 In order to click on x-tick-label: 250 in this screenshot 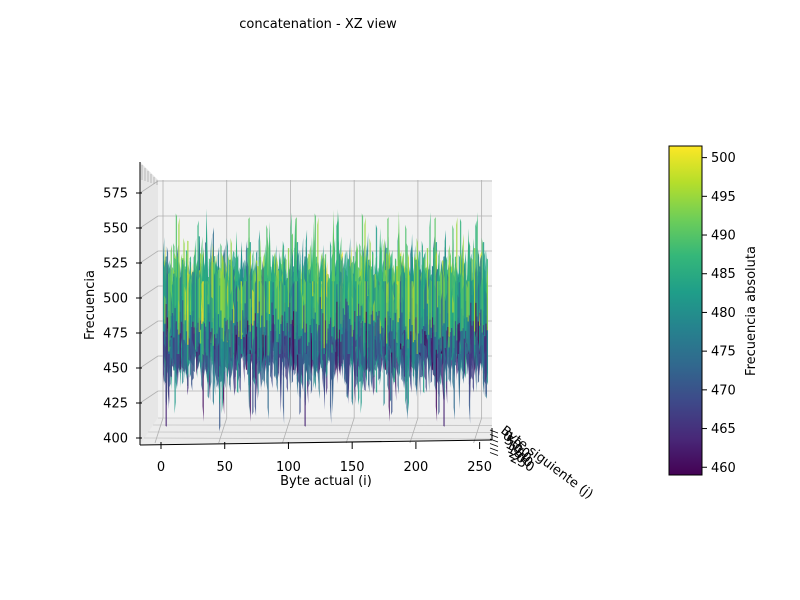, I will do `click(479, 467)`.